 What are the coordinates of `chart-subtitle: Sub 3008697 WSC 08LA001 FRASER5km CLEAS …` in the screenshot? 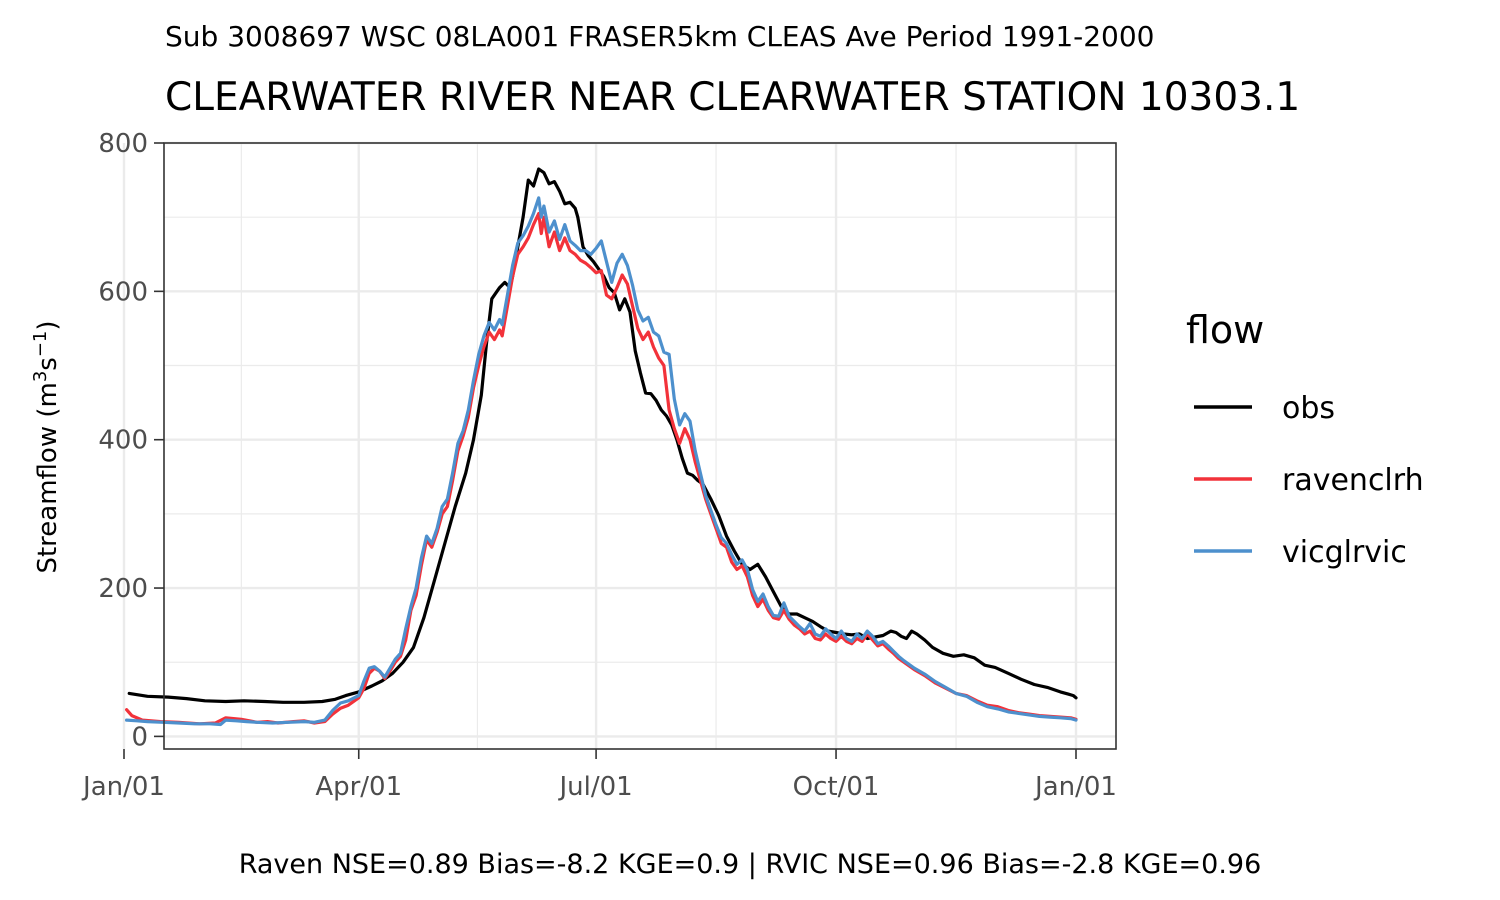 It's located at (660, 36).